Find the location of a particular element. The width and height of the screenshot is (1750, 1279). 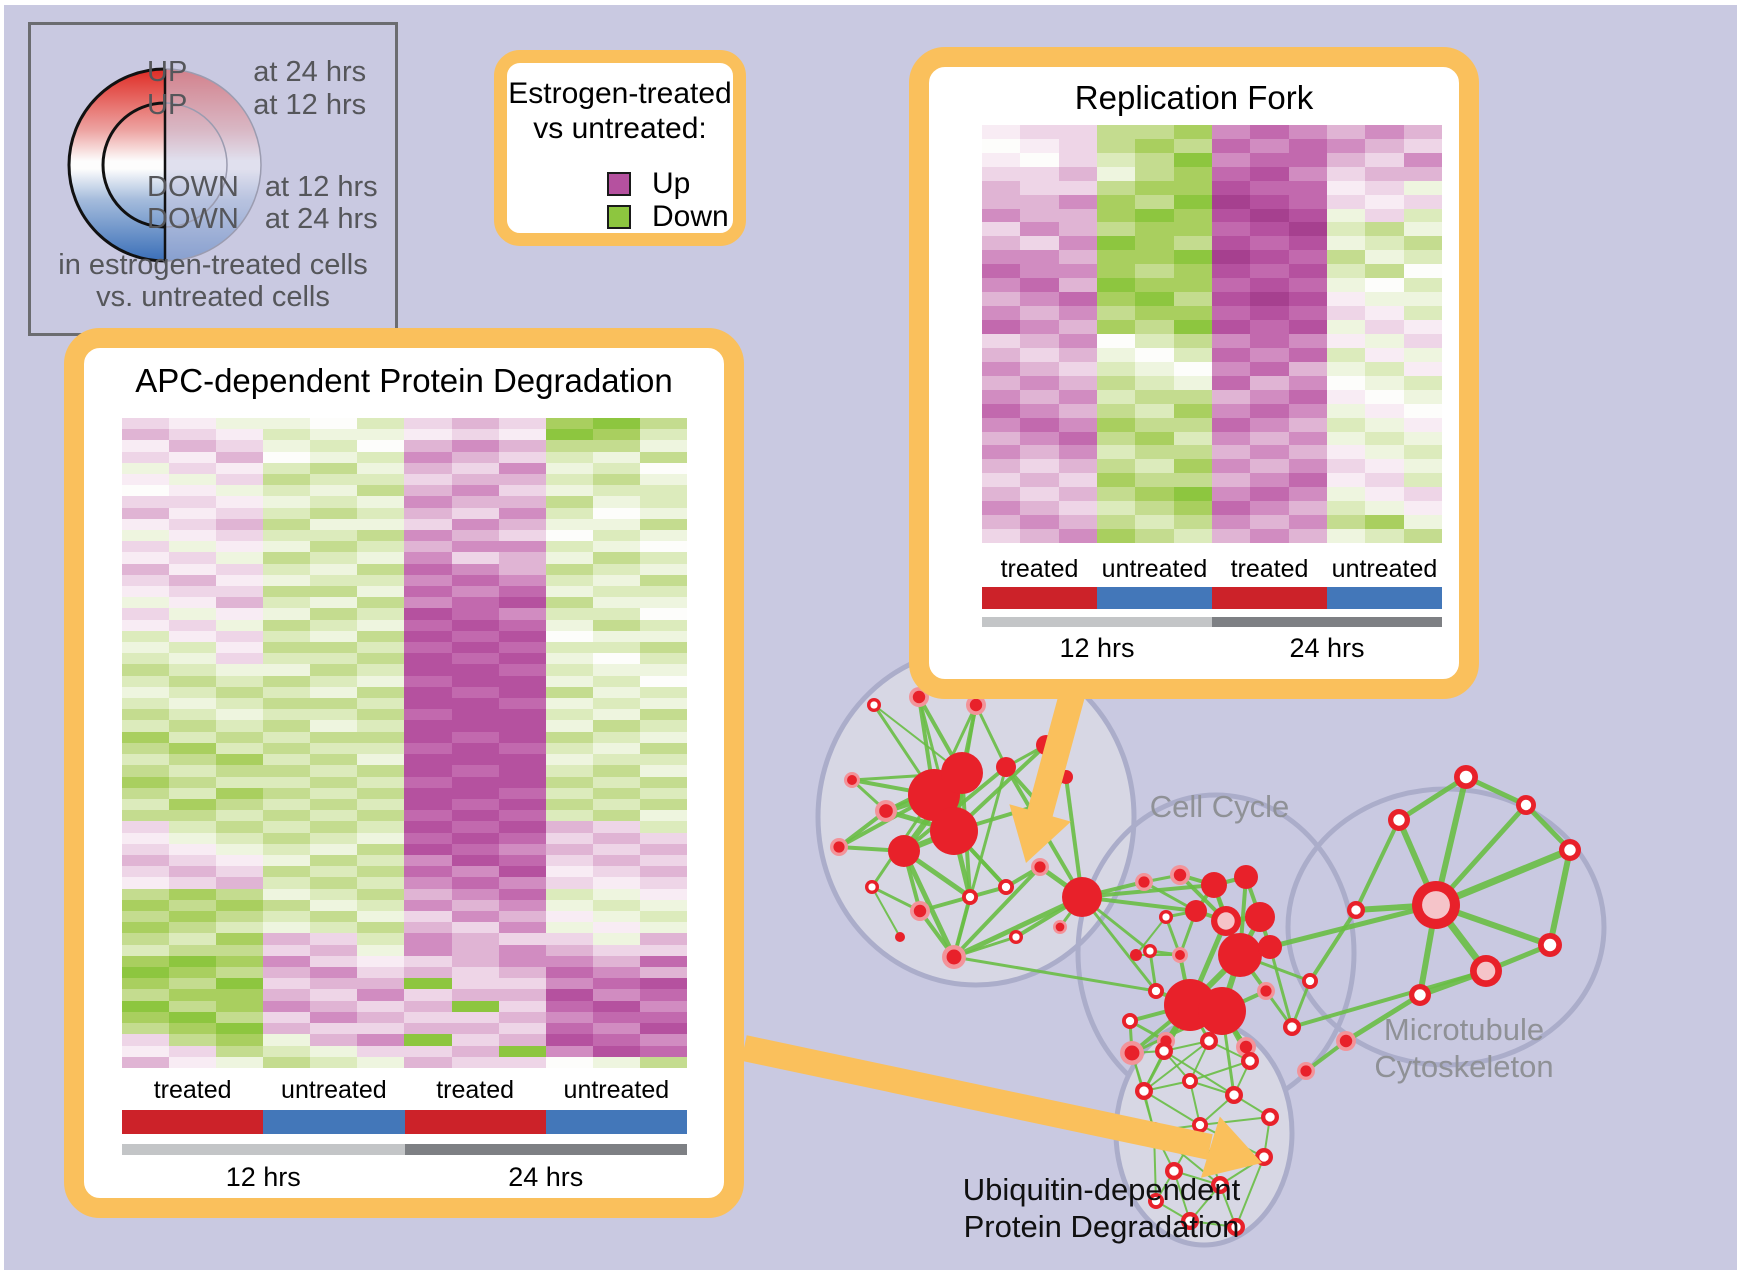

annotation-arrow-shaft is located at coordinates (977, 1097).